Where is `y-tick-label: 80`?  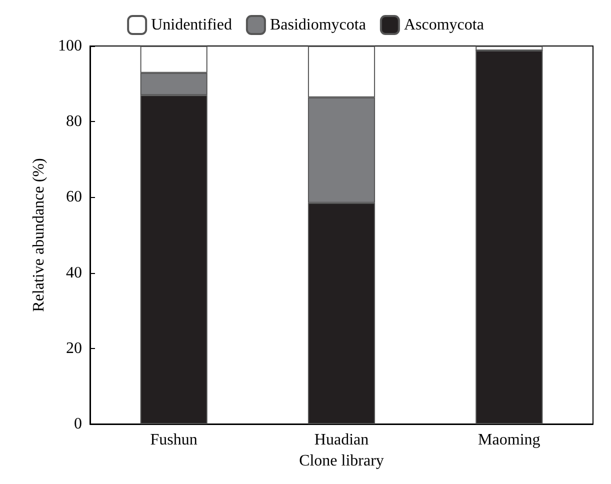 y-tick-label: 80 is located at coordinates (74, 121).